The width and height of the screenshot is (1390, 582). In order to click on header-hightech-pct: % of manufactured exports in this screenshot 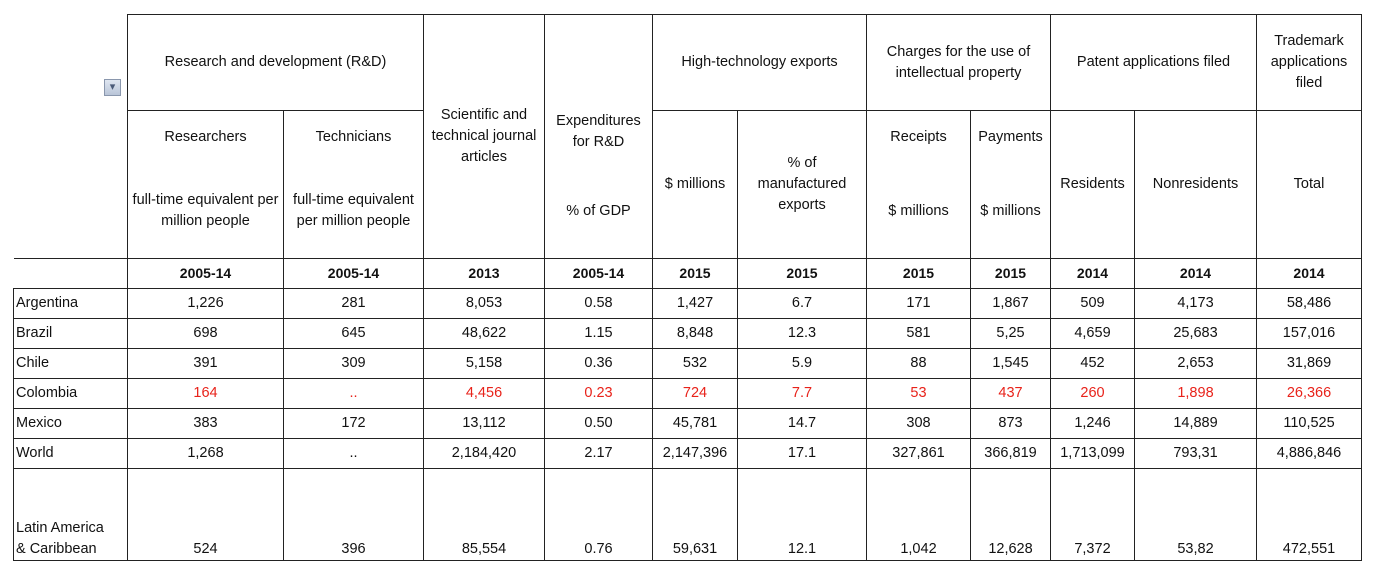, I will do `click(802, 184)`.